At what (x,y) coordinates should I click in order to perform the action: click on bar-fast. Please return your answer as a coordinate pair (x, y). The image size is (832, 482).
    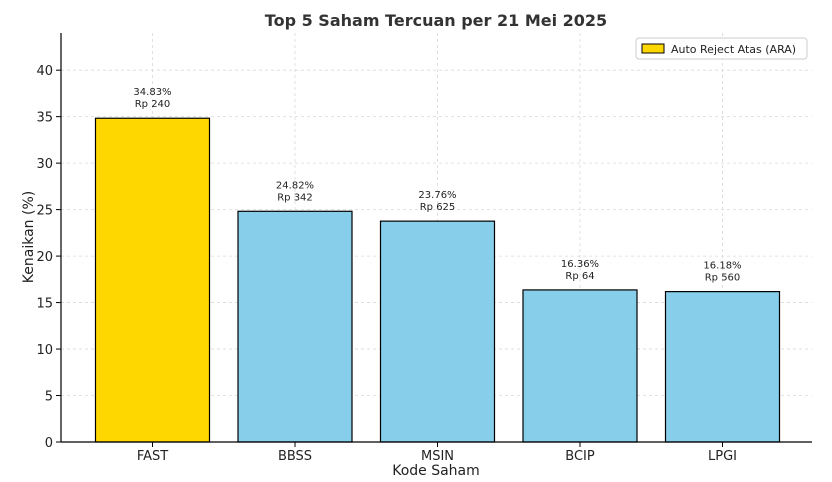
    Looking at the image, I should click on (152, 280).